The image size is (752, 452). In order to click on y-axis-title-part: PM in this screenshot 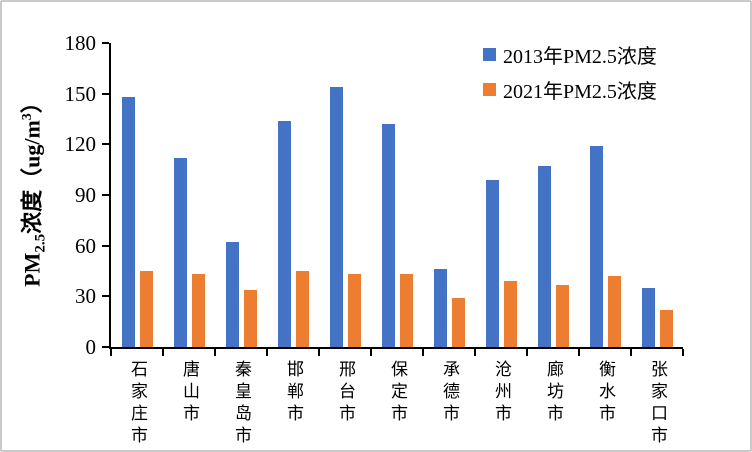, I will do `click(32, 269)`.